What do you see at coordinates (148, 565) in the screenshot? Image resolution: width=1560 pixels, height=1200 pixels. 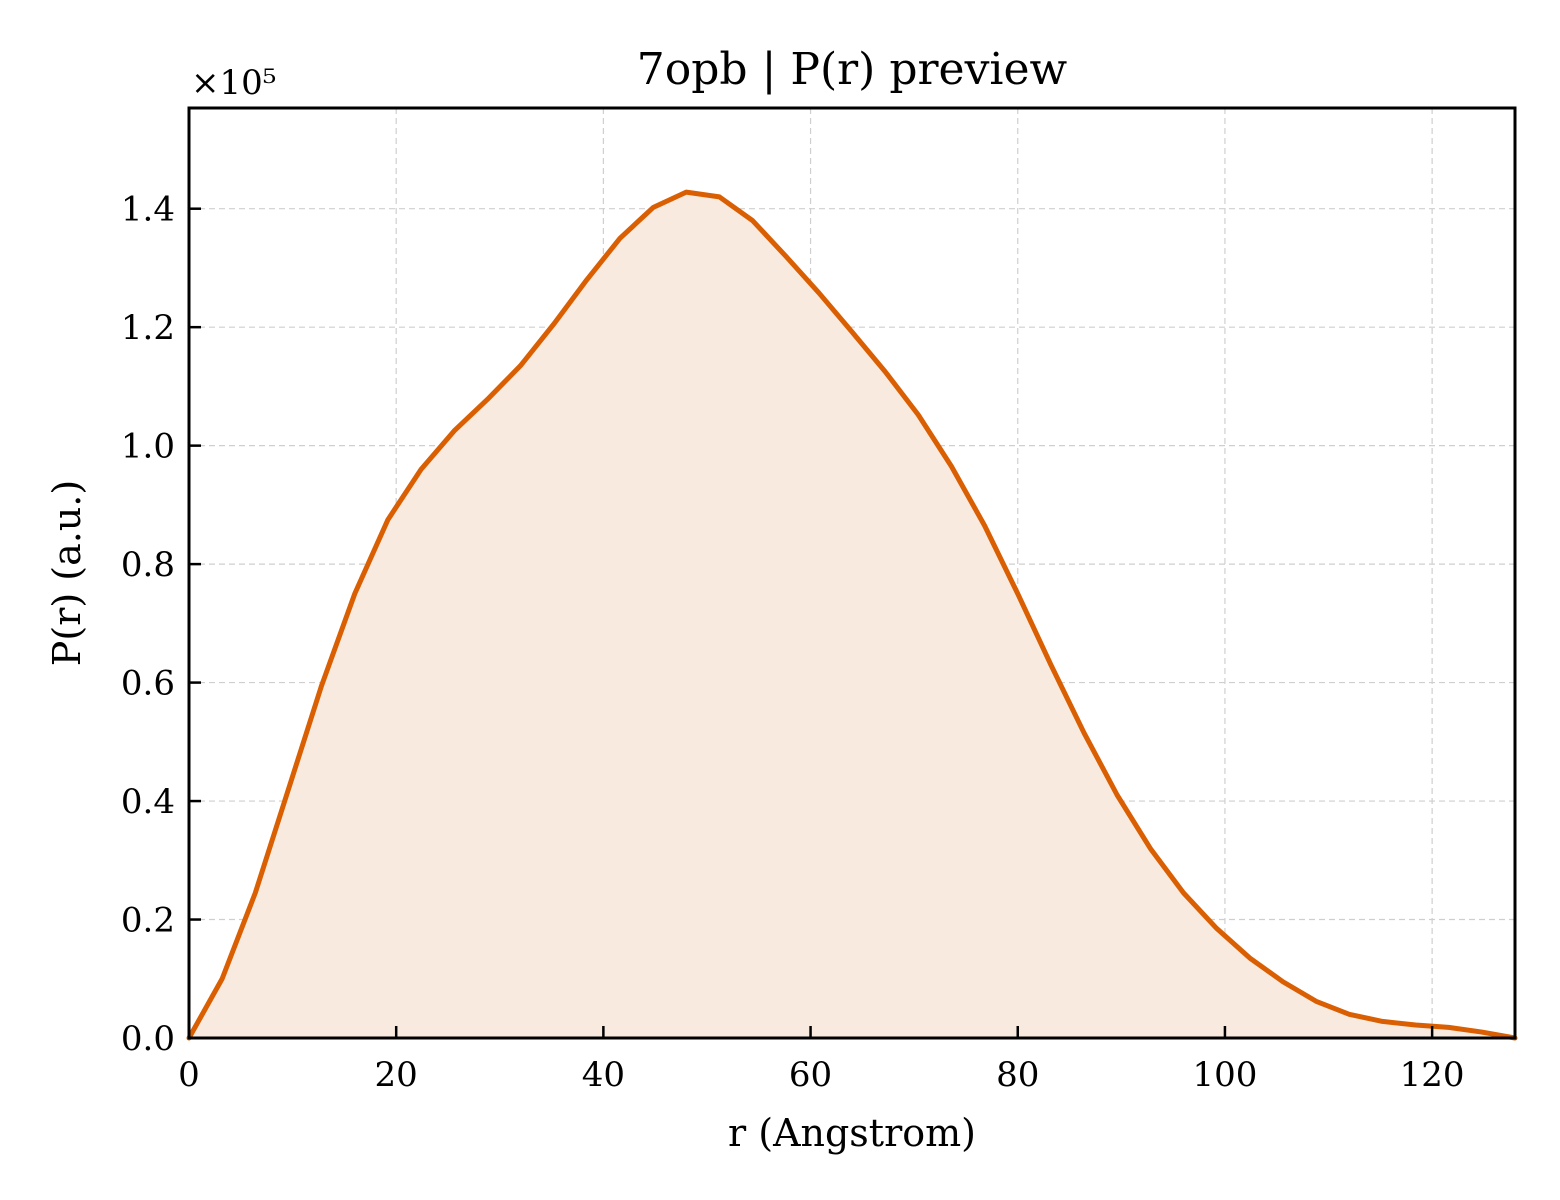 I see `y-tick-label: 0.8` at bounding box center [148, 565].